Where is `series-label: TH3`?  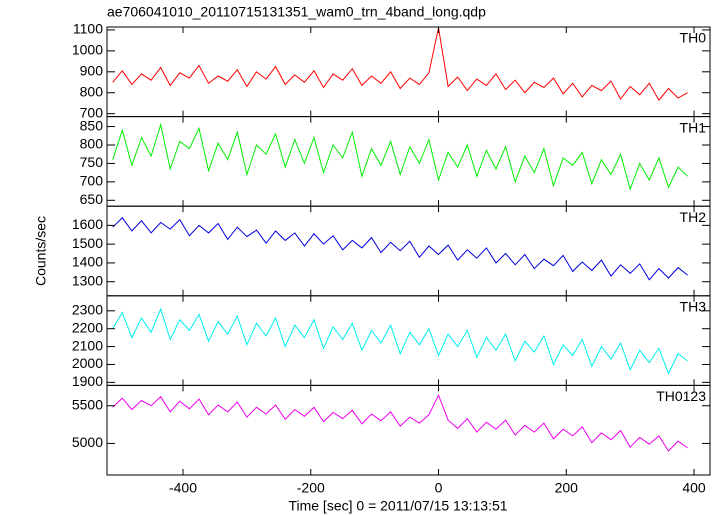
series-label: TH3 is located at coordinates (693, 307).